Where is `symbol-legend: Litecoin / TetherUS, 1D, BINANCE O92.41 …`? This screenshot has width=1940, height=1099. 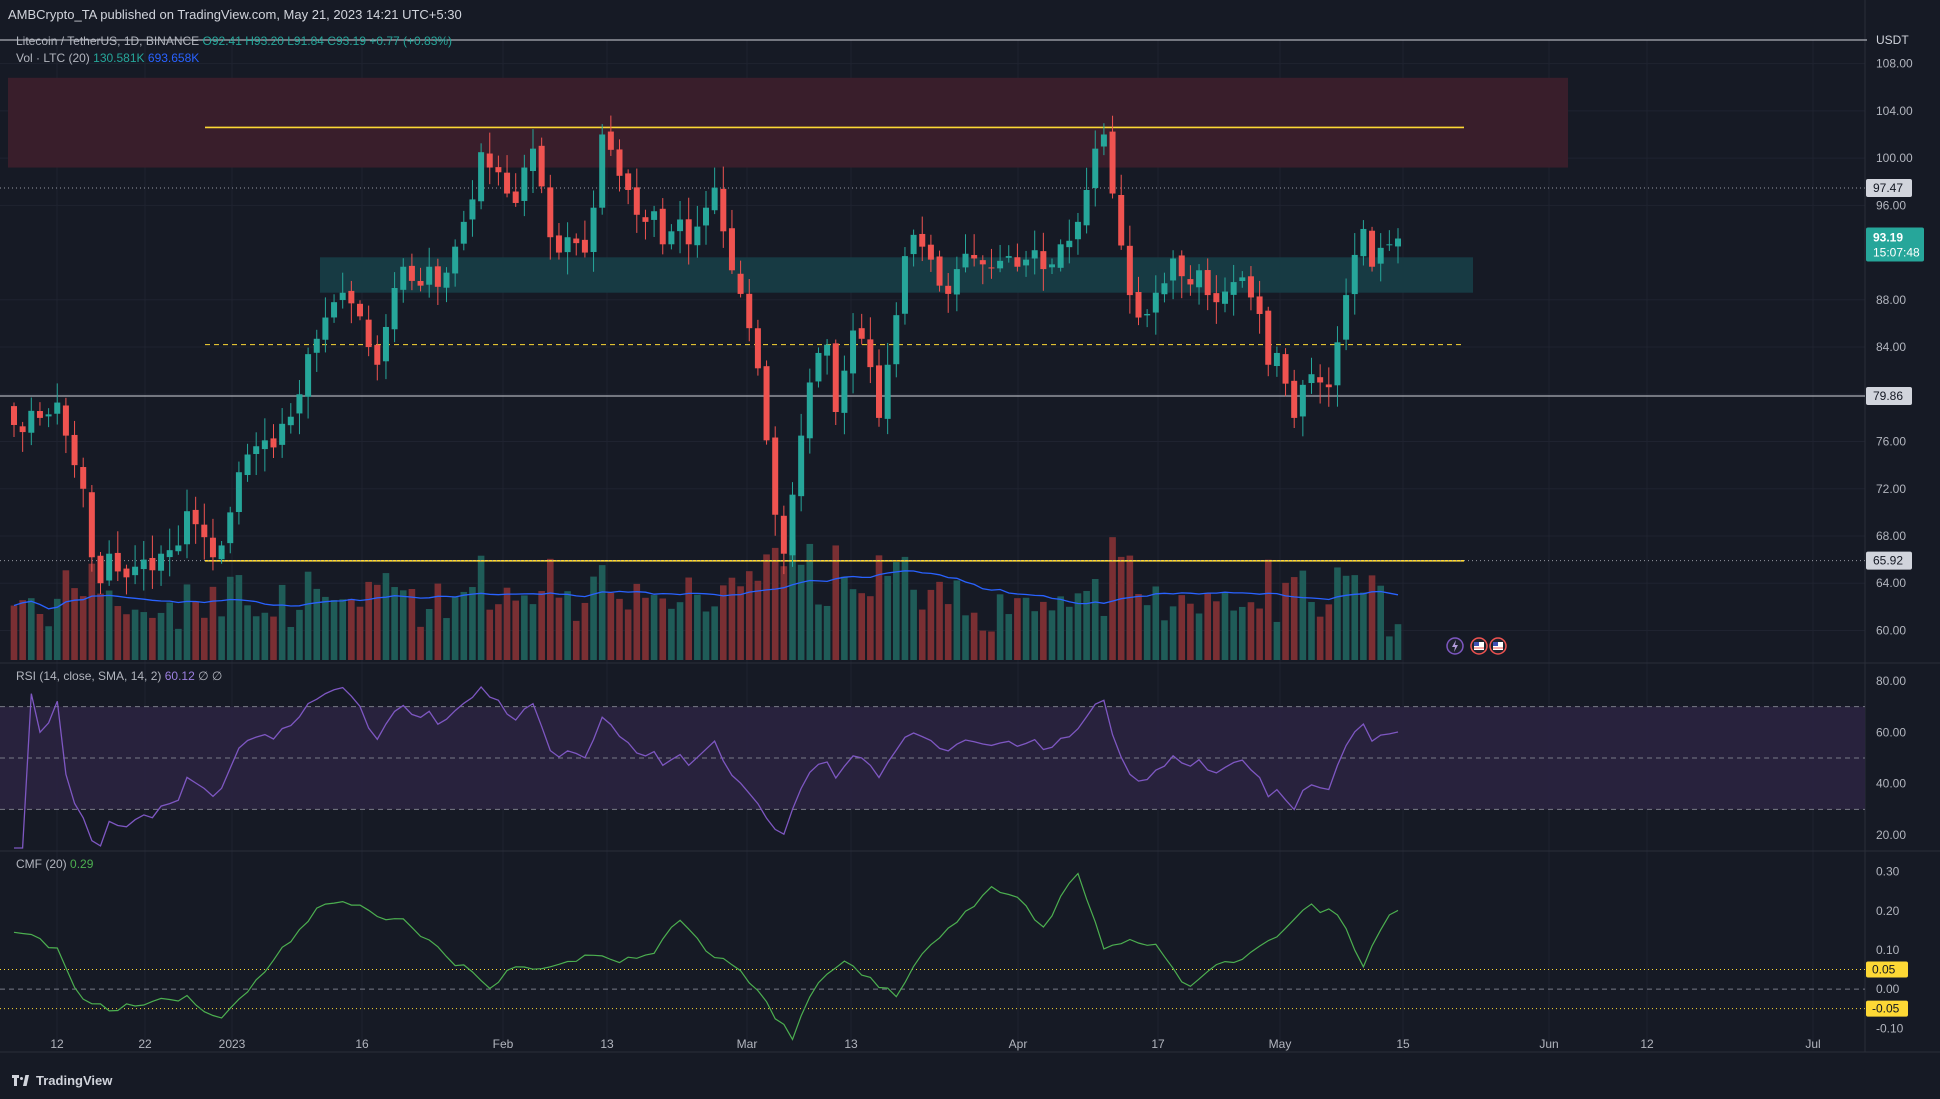
symbol-legend: Litecoin / TetherUS, 1D, BINANCE O92.41 … is located at coordinates (234, 41).